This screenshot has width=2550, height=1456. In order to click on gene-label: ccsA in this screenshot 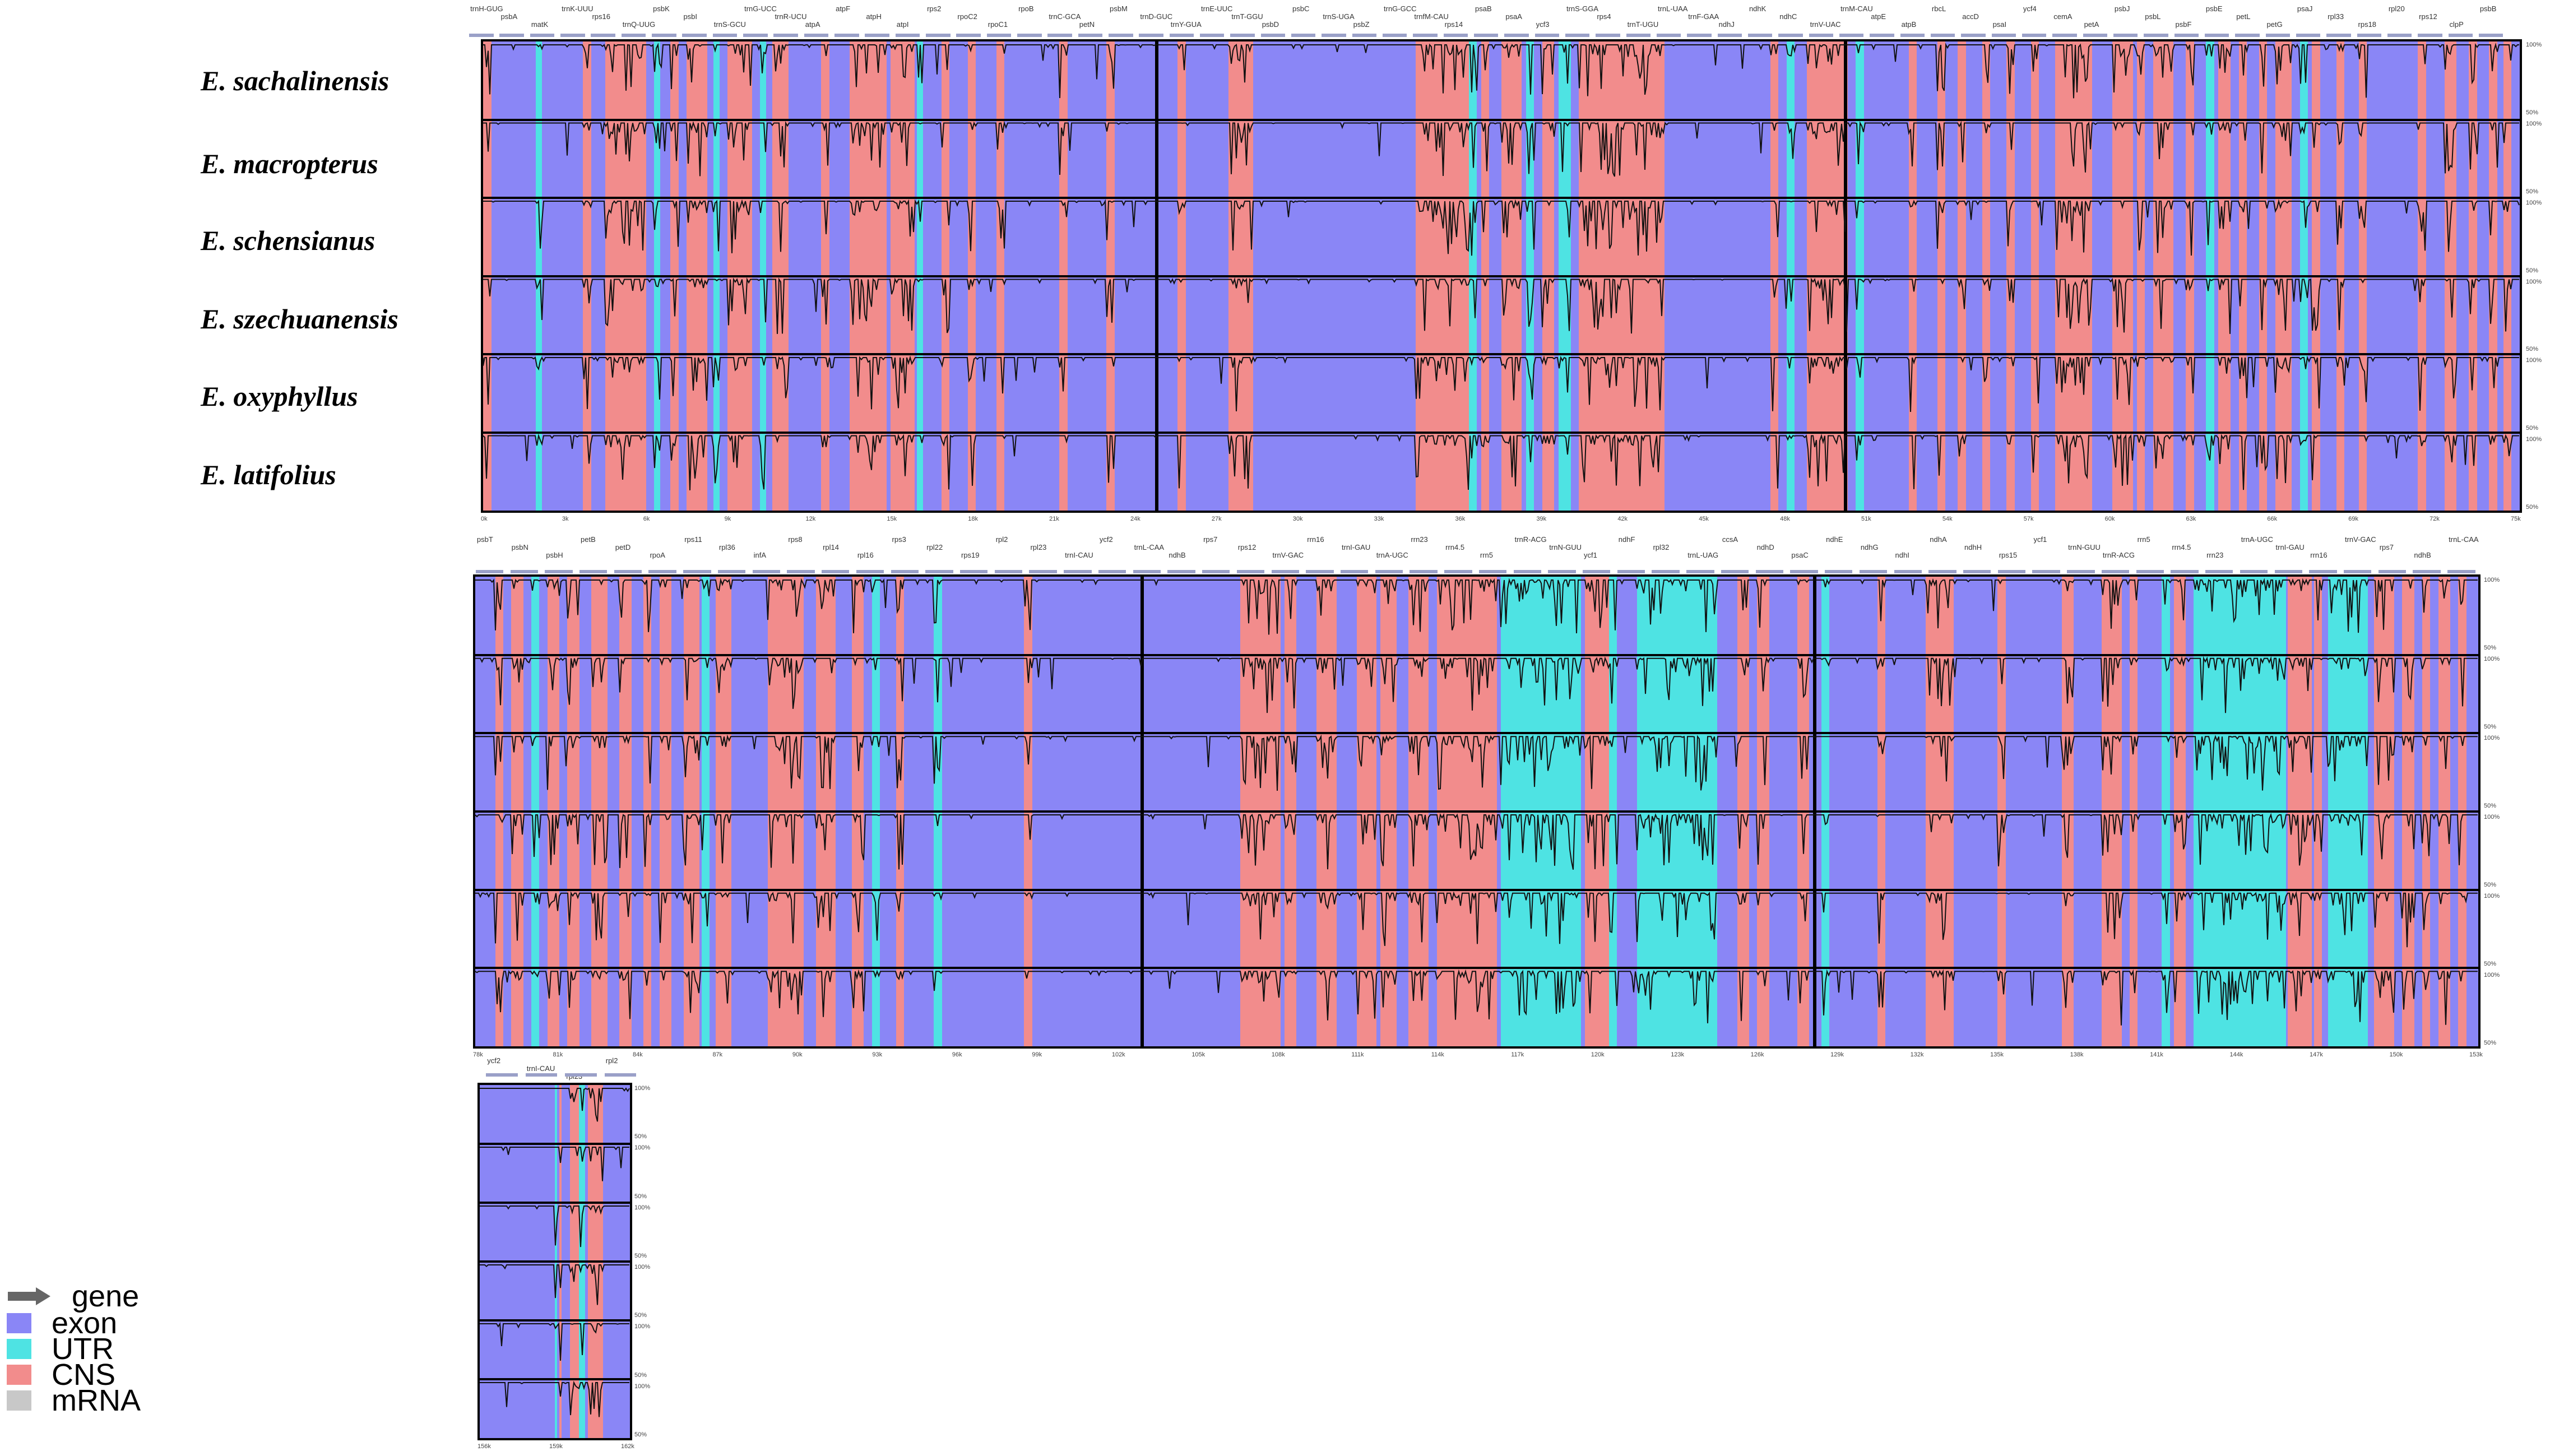, I will do `click(1730, 539)`.